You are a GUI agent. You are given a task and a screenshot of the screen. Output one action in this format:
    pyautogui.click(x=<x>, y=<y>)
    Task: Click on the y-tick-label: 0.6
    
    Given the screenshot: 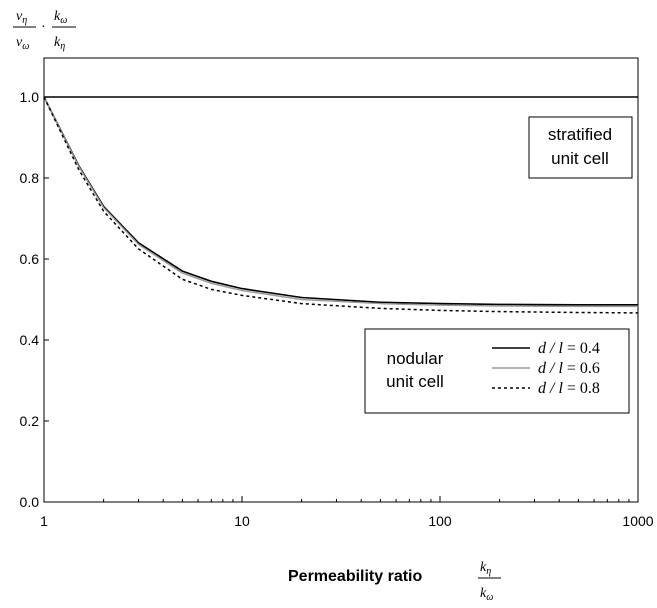 What is the action you would take?
    pyautogui.click(x=30, y=259)
    